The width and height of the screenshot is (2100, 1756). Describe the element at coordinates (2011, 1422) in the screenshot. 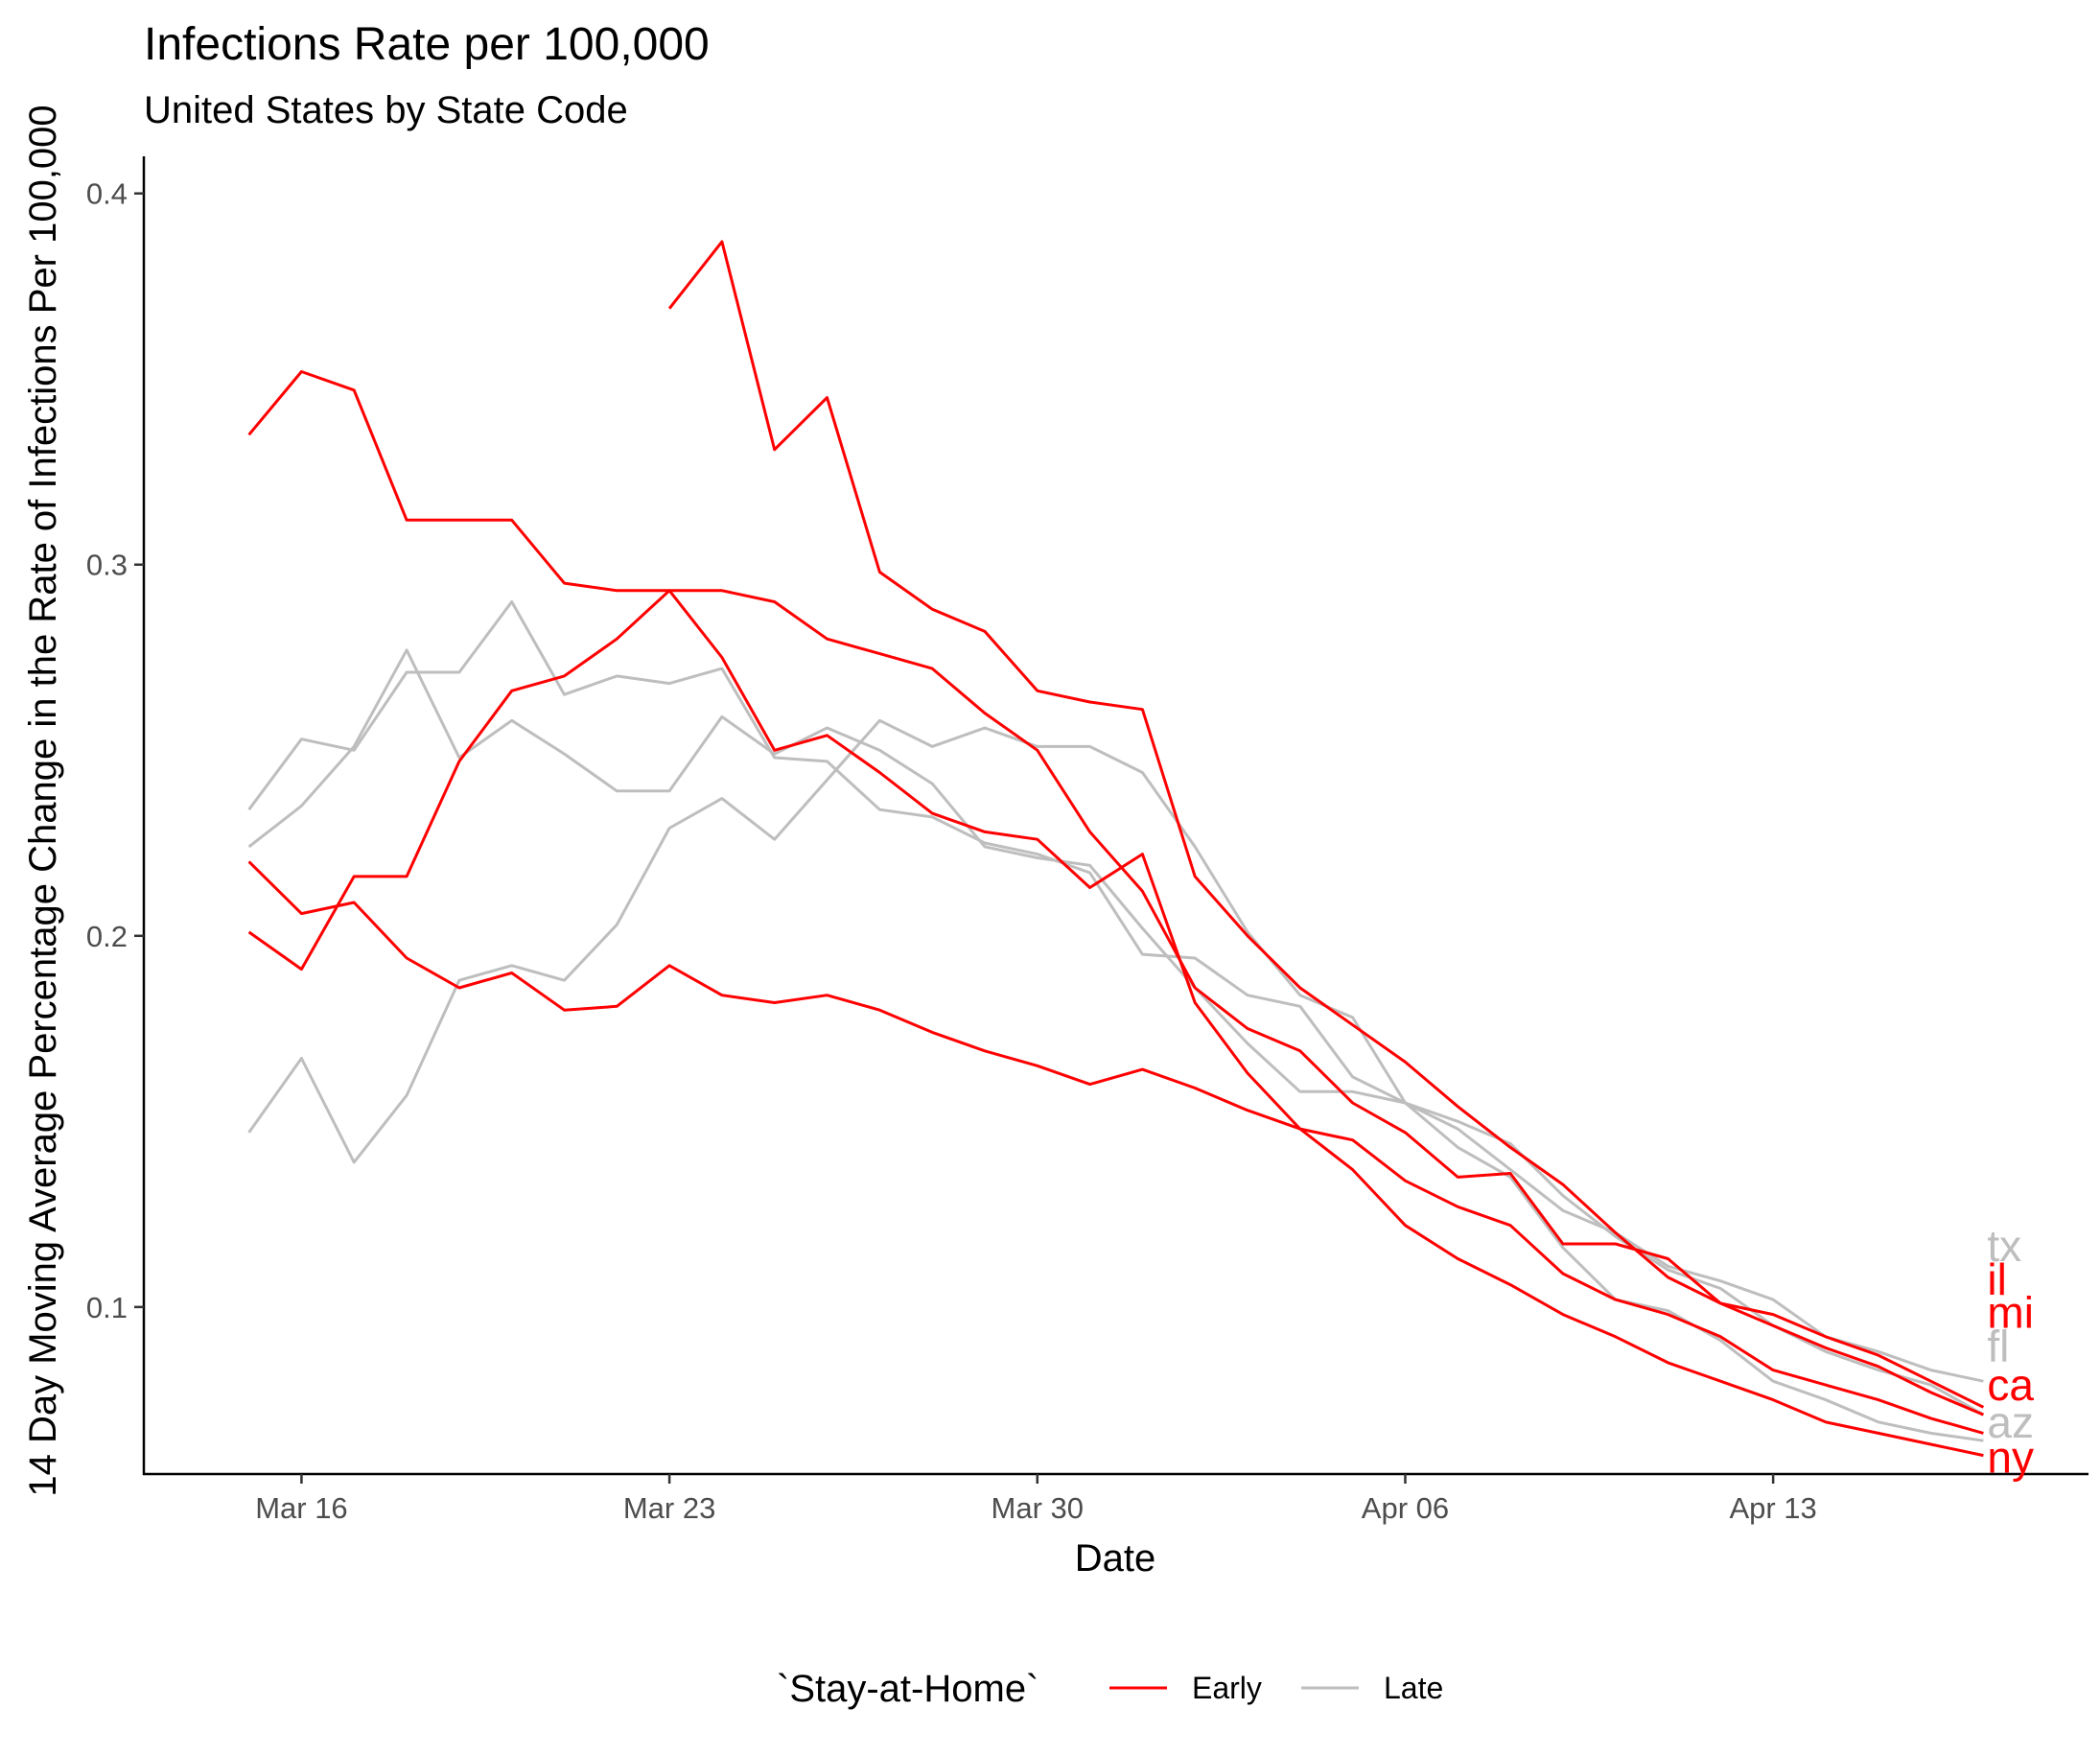

I see `end-label-az: az` at that location.